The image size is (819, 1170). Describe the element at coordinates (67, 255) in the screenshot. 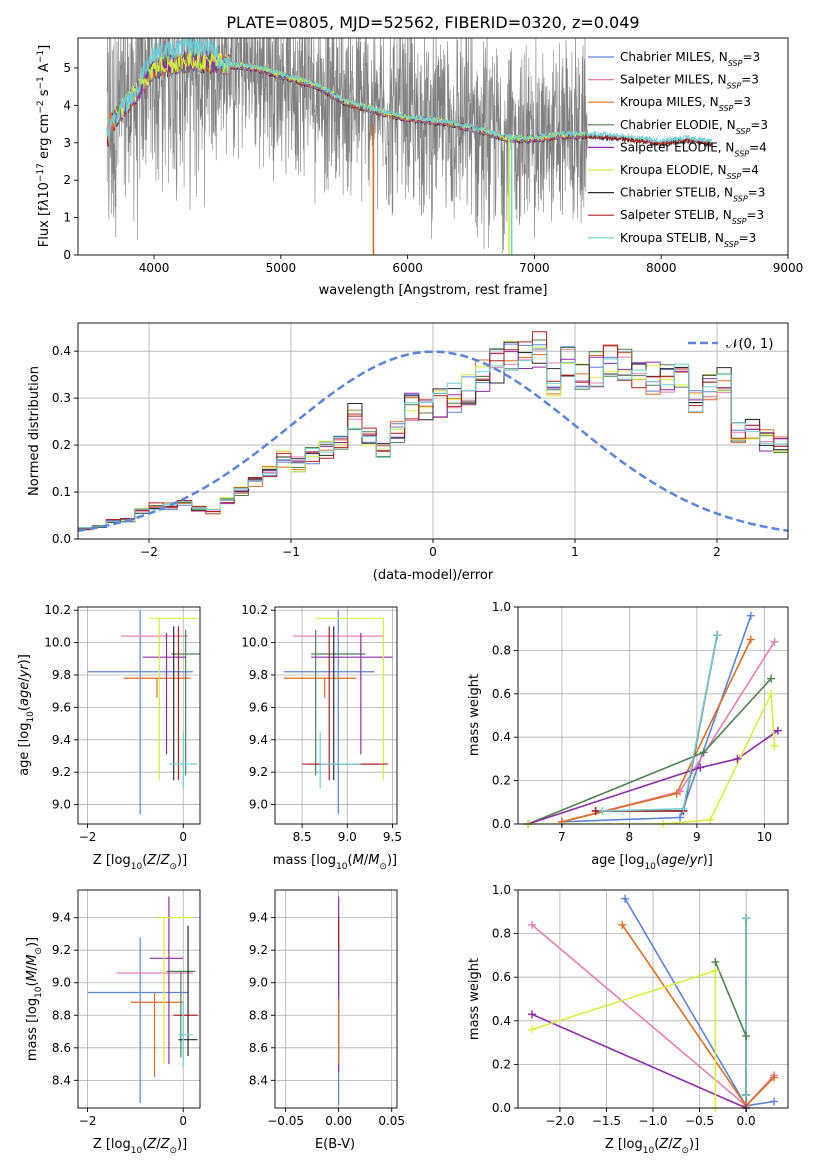

I see `y-tick-label: 0` at that location.